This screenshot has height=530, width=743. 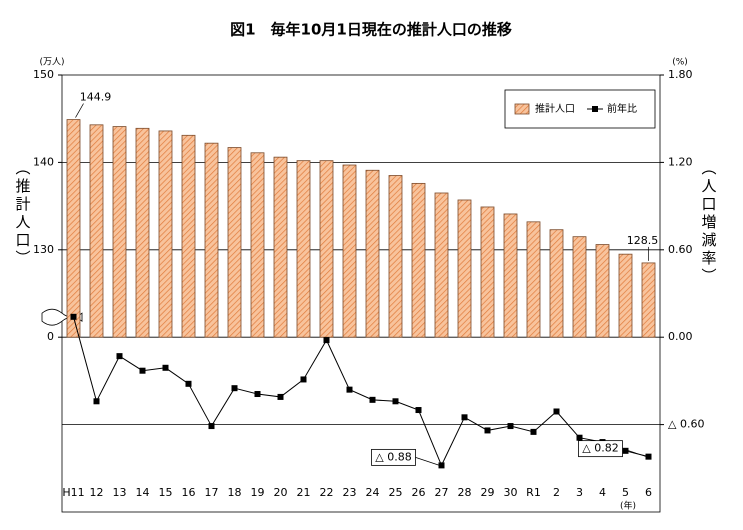 I want to click on y-tick-label: 150, so click(x=43, y=74).